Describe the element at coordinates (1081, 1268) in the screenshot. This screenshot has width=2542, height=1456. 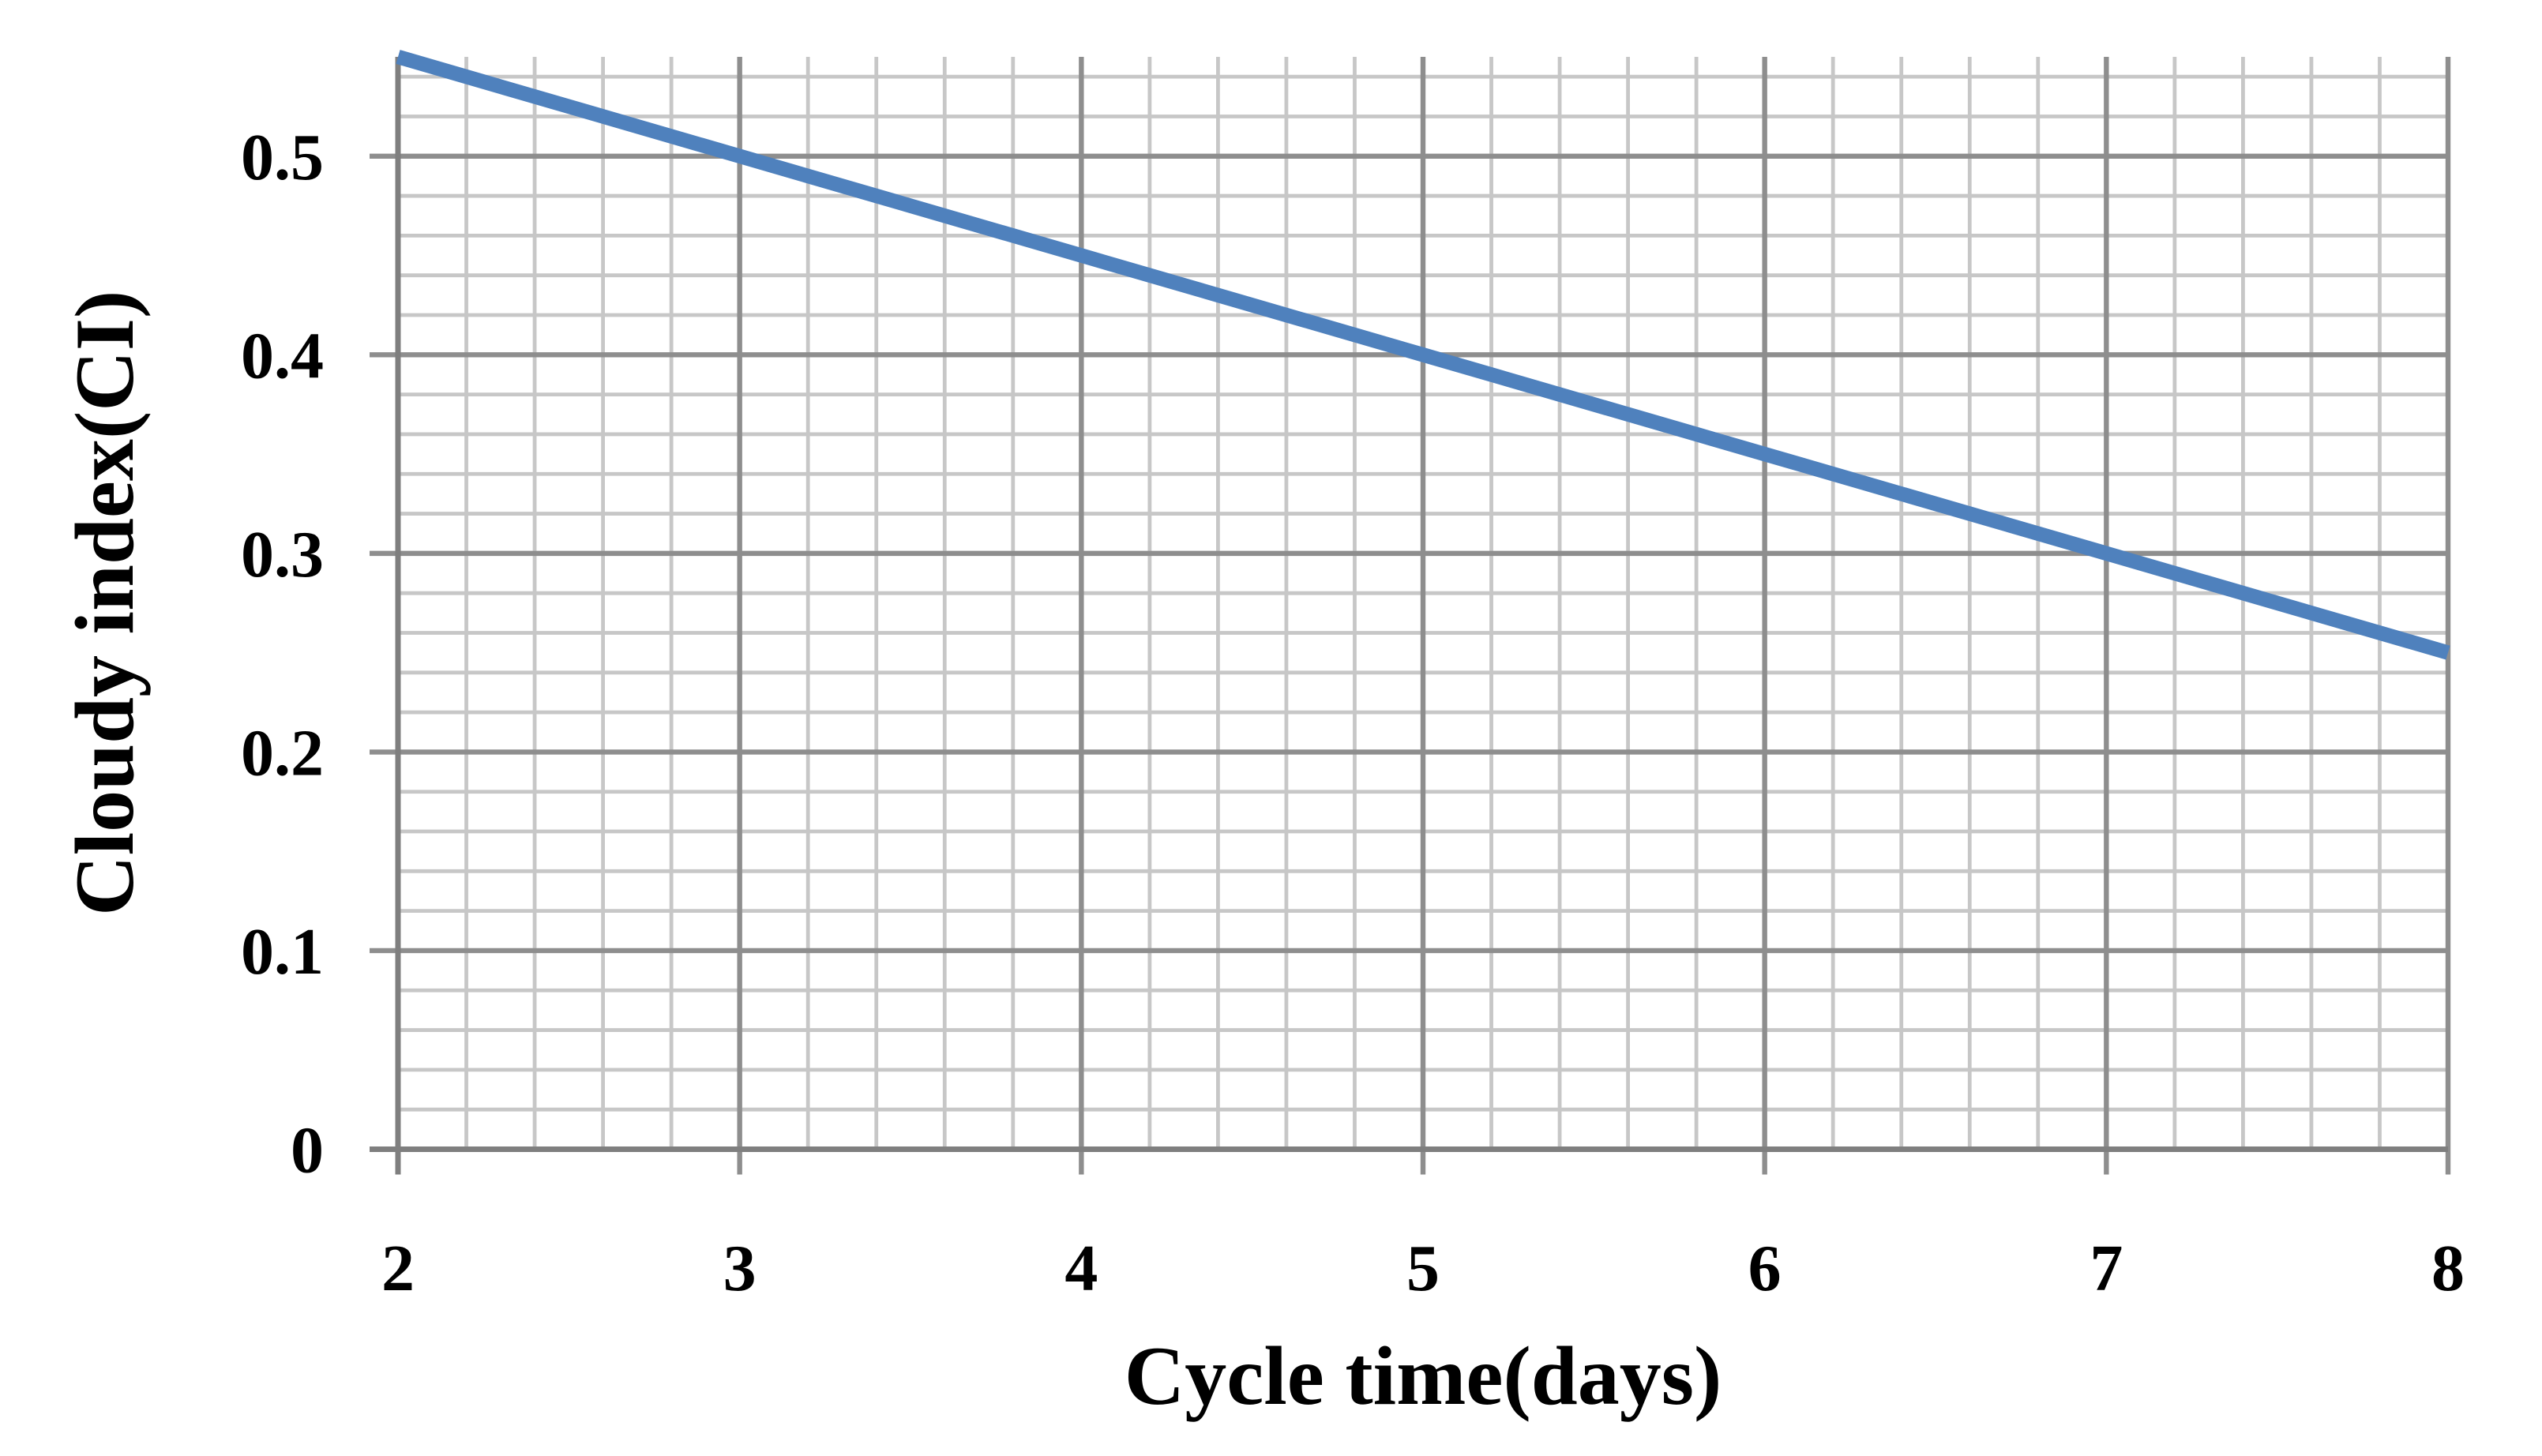
I see `x-tick-label: 4` at that location.